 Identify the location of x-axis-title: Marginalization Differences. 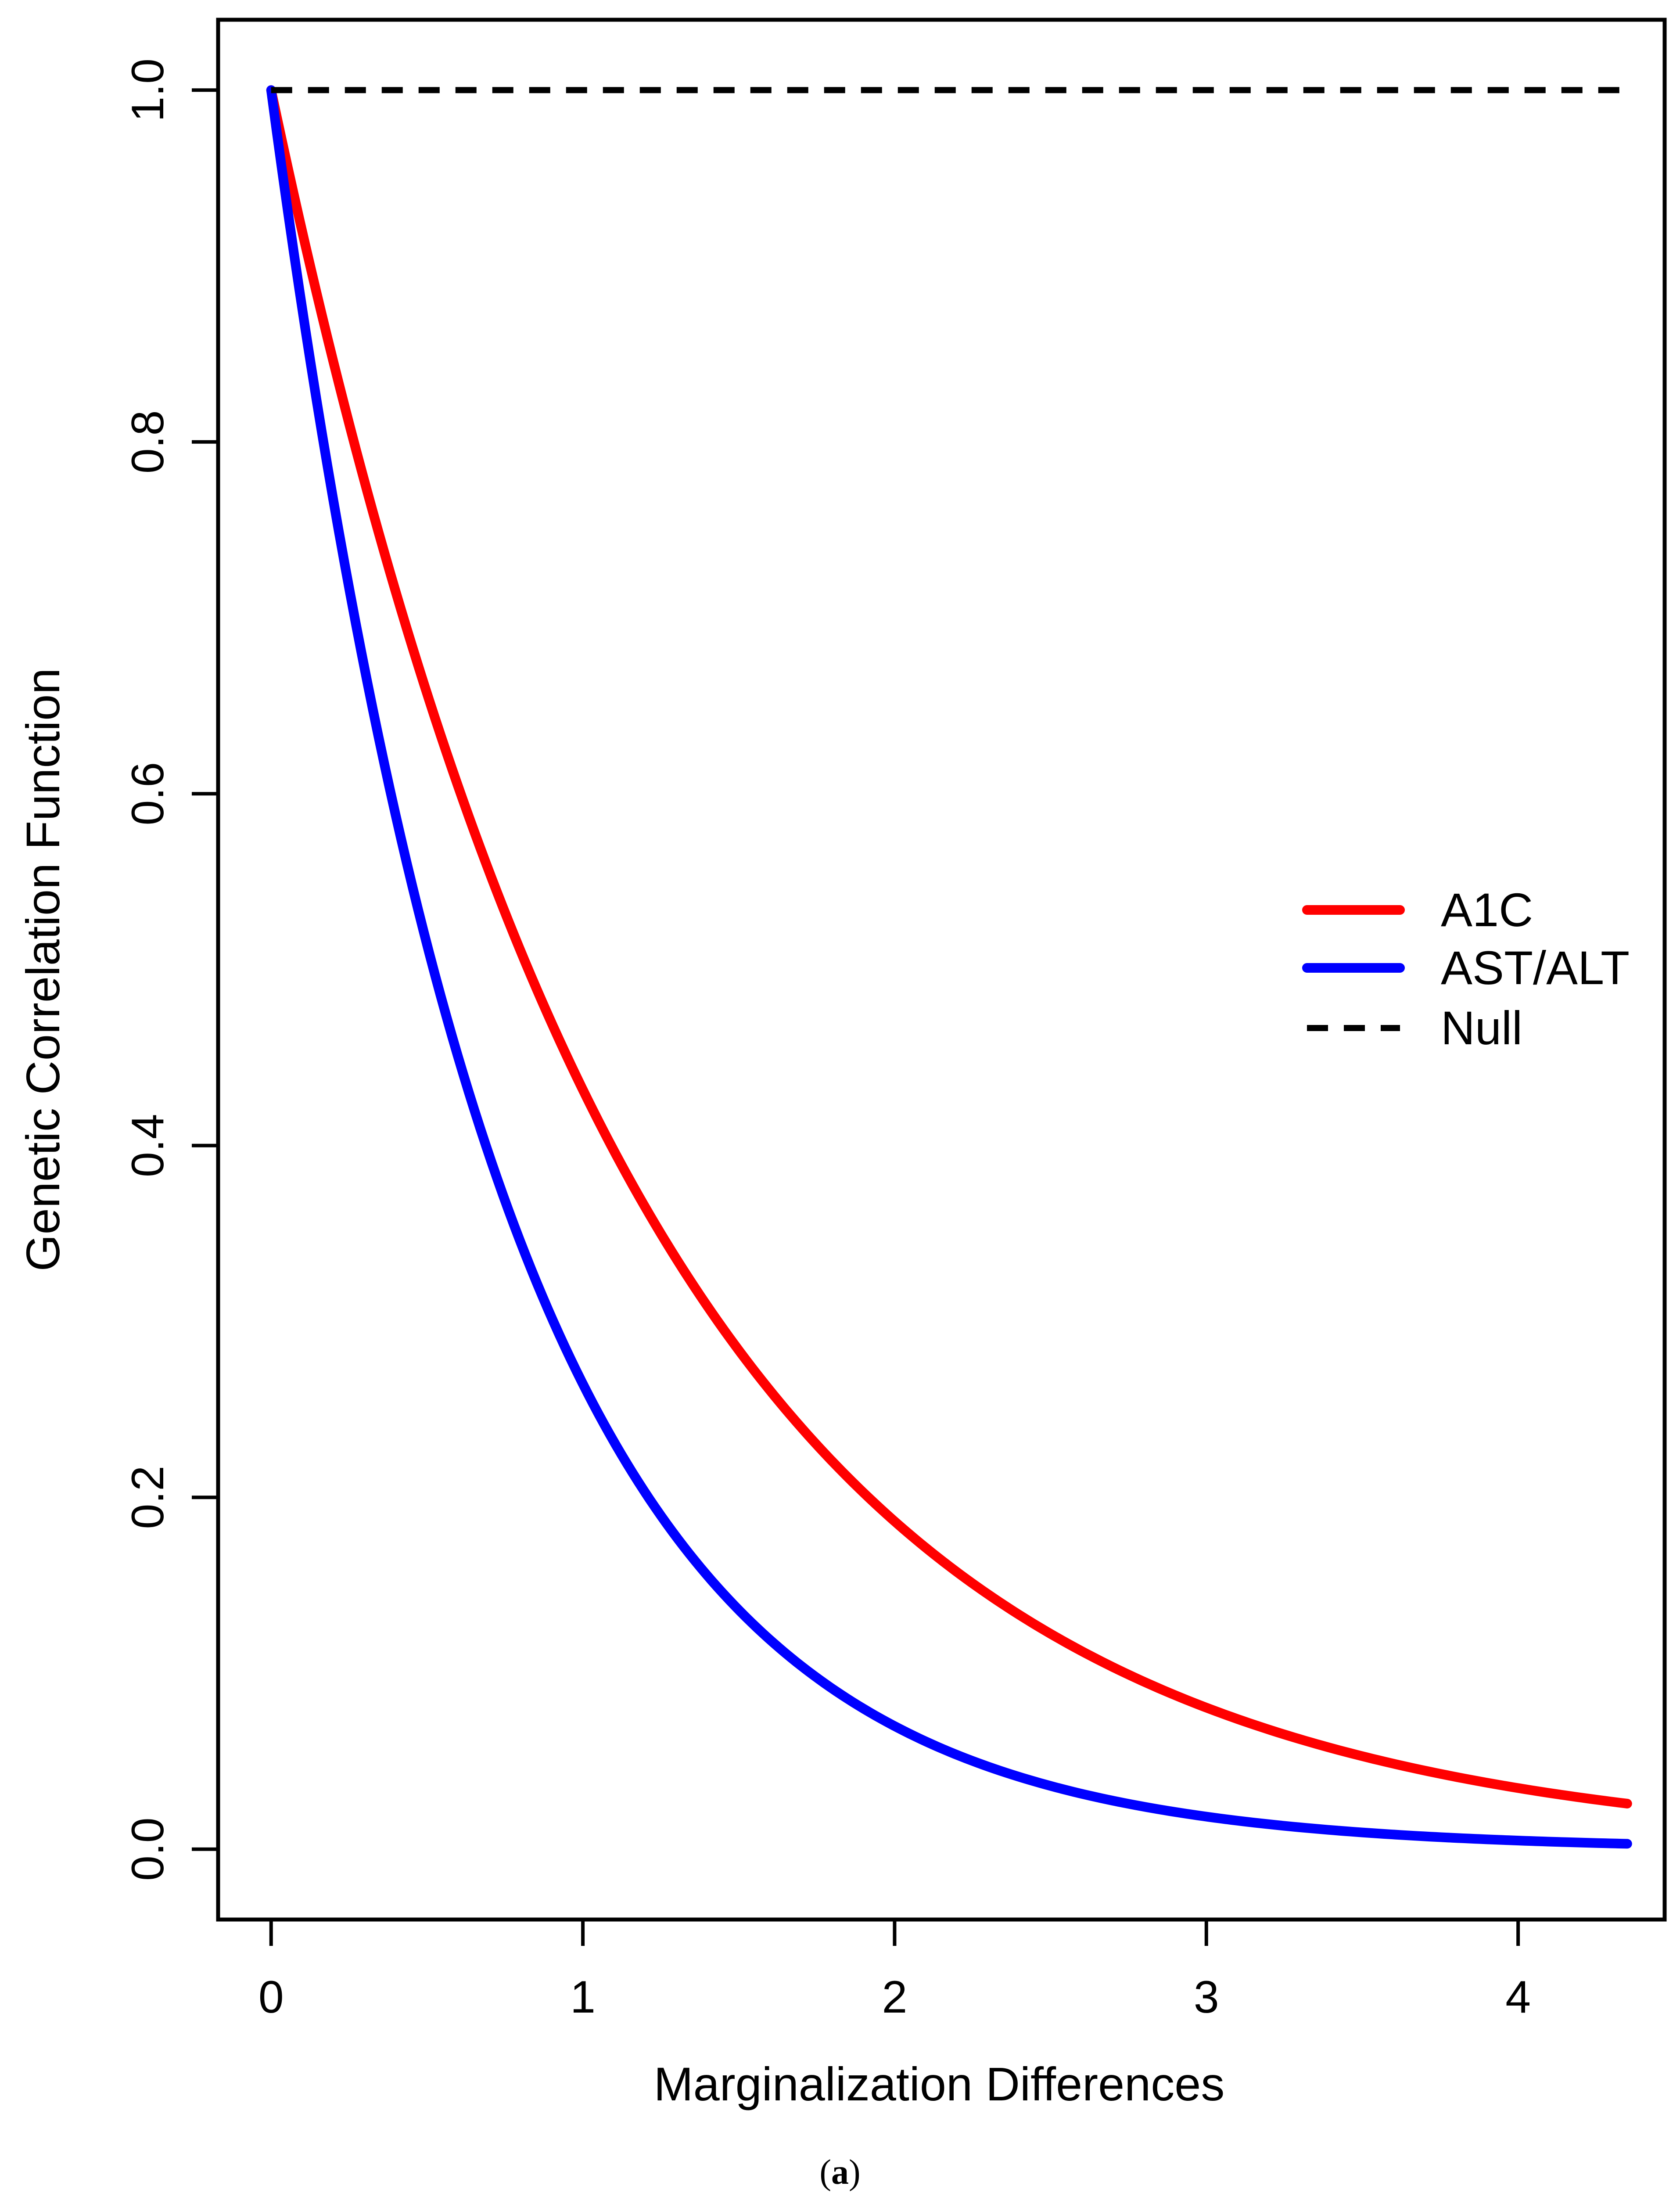
(939, 2083).